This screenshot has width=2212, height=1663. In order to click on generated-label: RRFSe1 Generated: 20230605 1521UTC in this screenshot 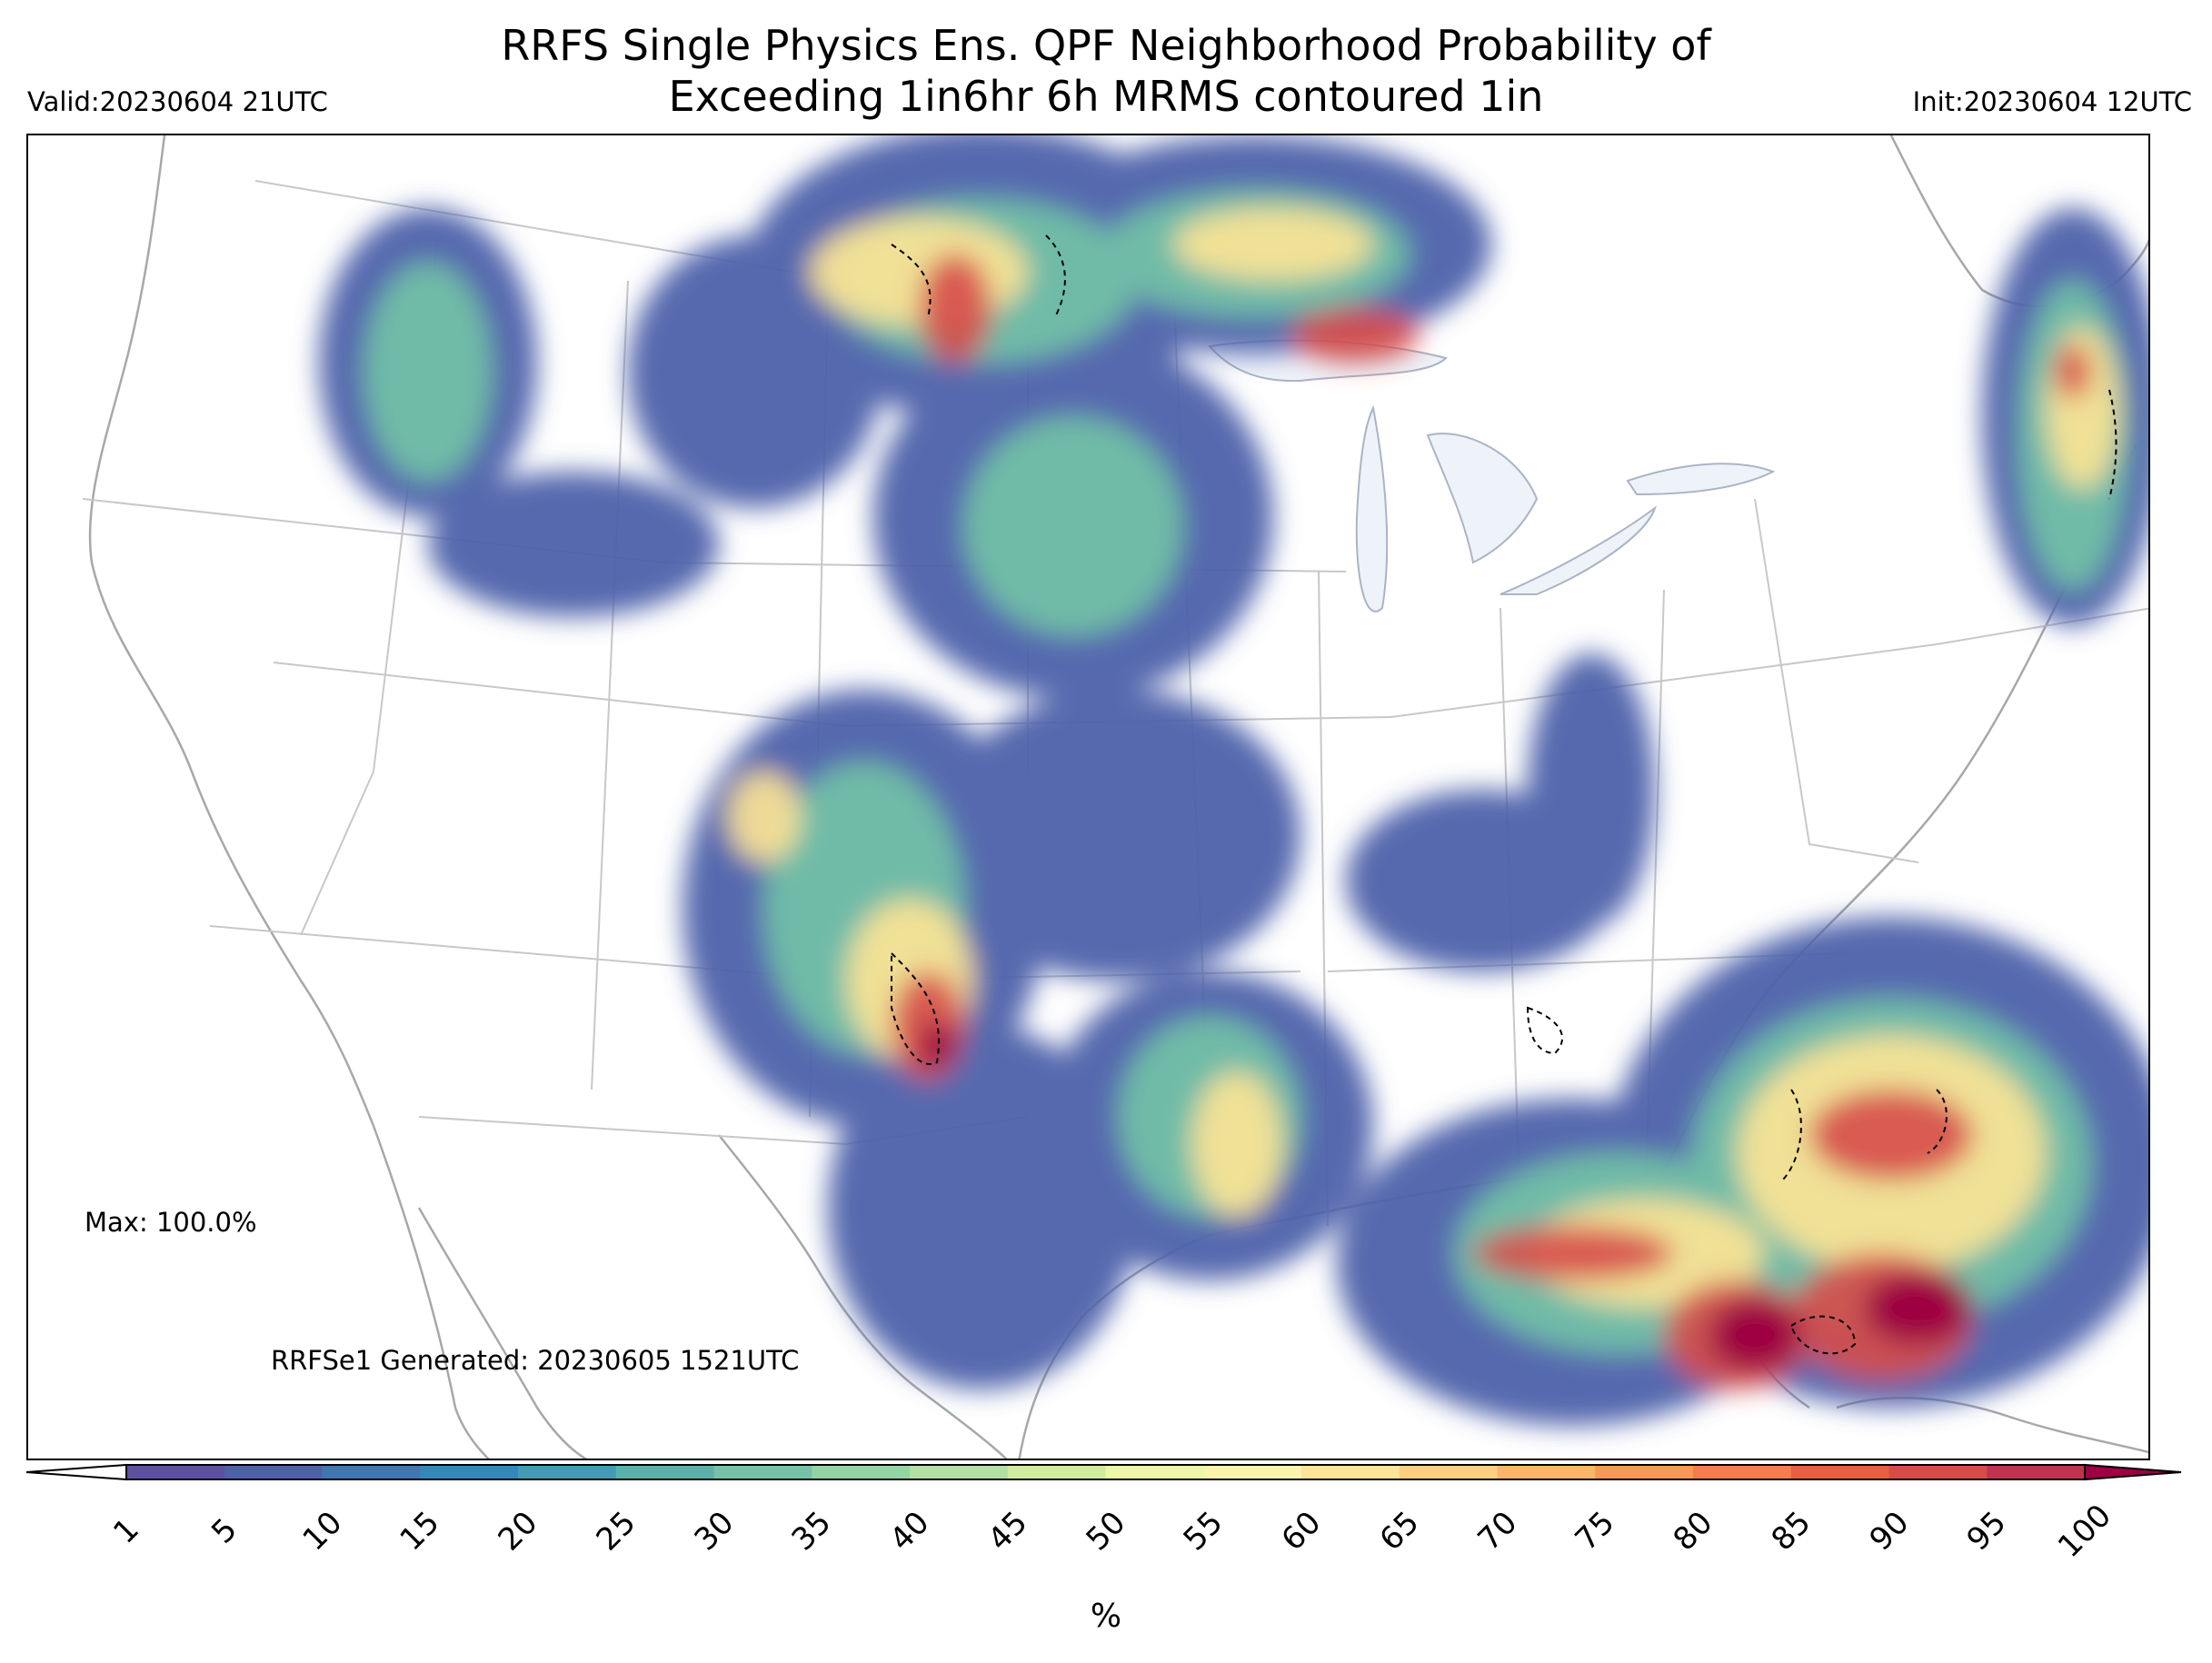, I will do `click(535, 1360)`.